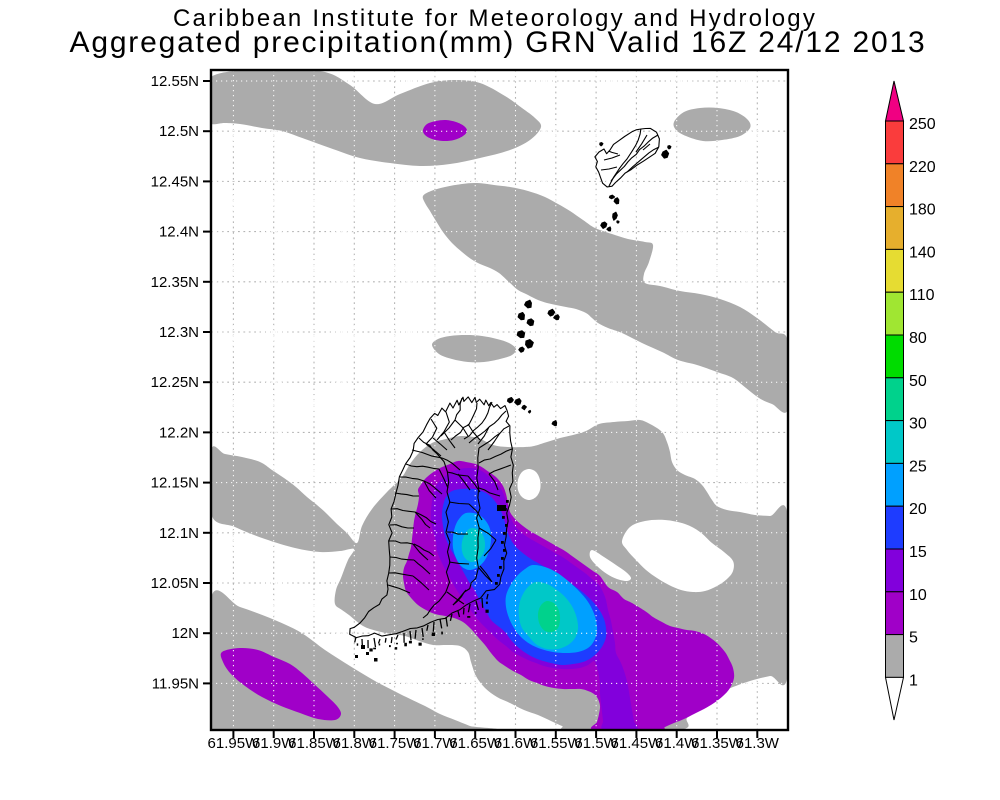 This screenshot has height=800, width=1000. What do you see at coordinates (179, 332) in the screenshot?
I see `svg-text: 12.3N` at bounding box center [179, 332].